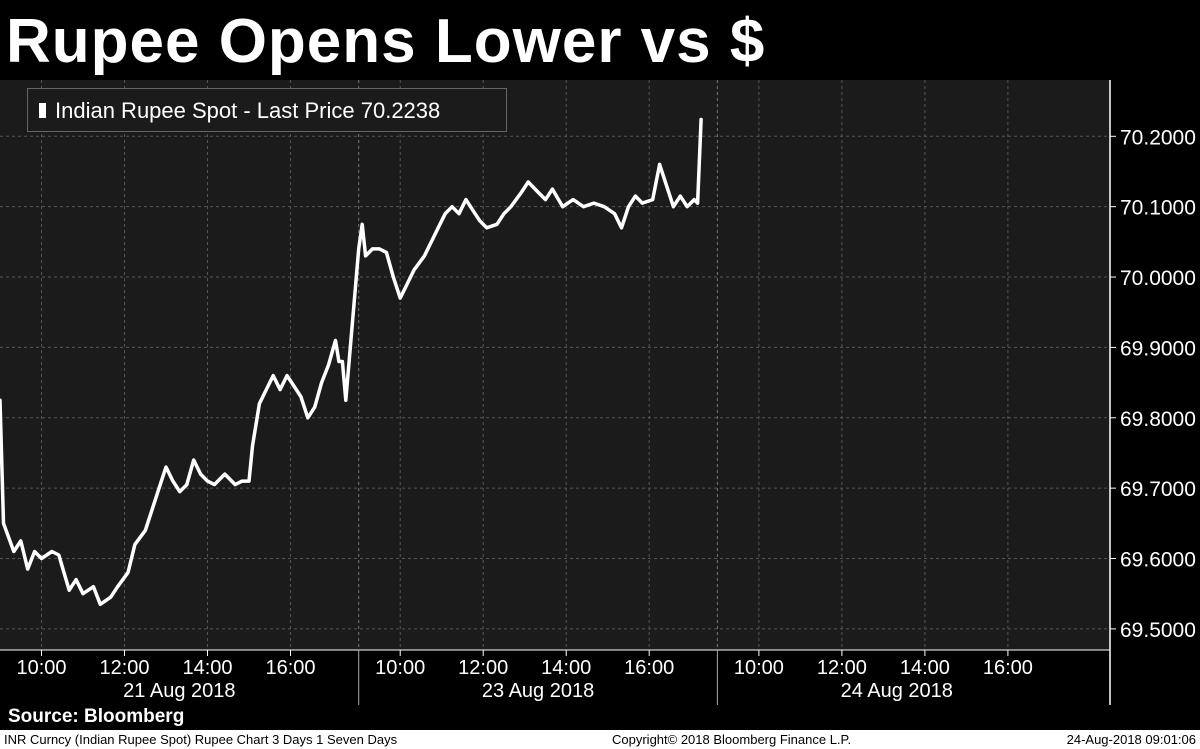 Image resolution: width=1200 pixels, height=749 pixels. What do you see at coordinates (1158, 630) in the screenshot?
I see `y-tick-label: 69.5000` at bounding box center [1158, 630].